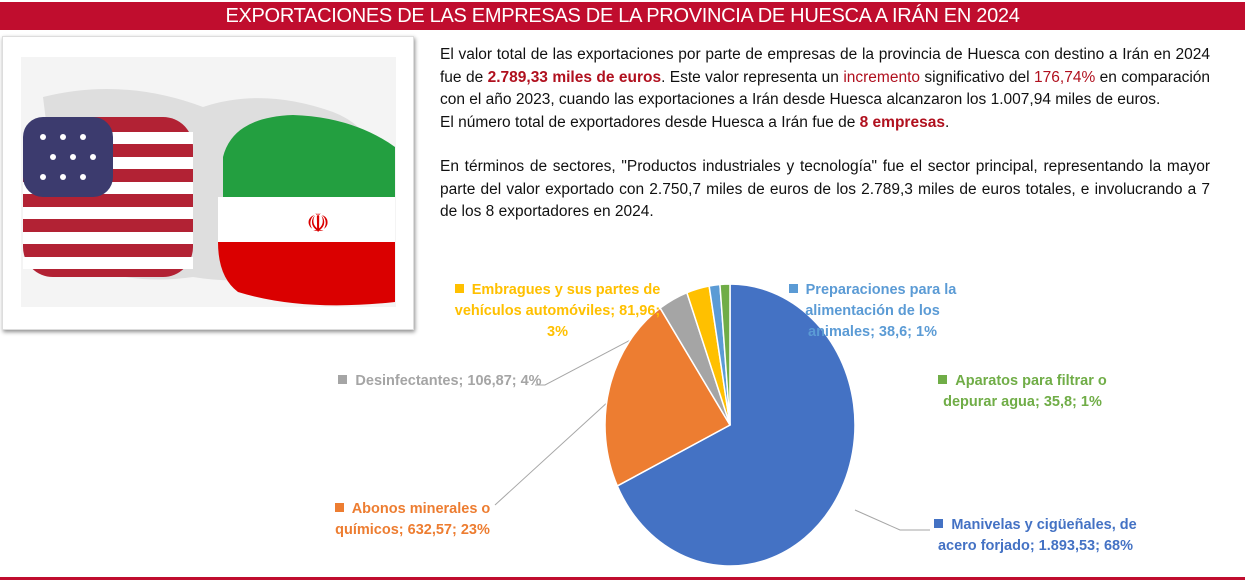  What do you see at coordinates (448, 381) in the screenshot?
I see `data-label: Desinfectantes; 106,87; 4%` at bounding box center [448, 381].